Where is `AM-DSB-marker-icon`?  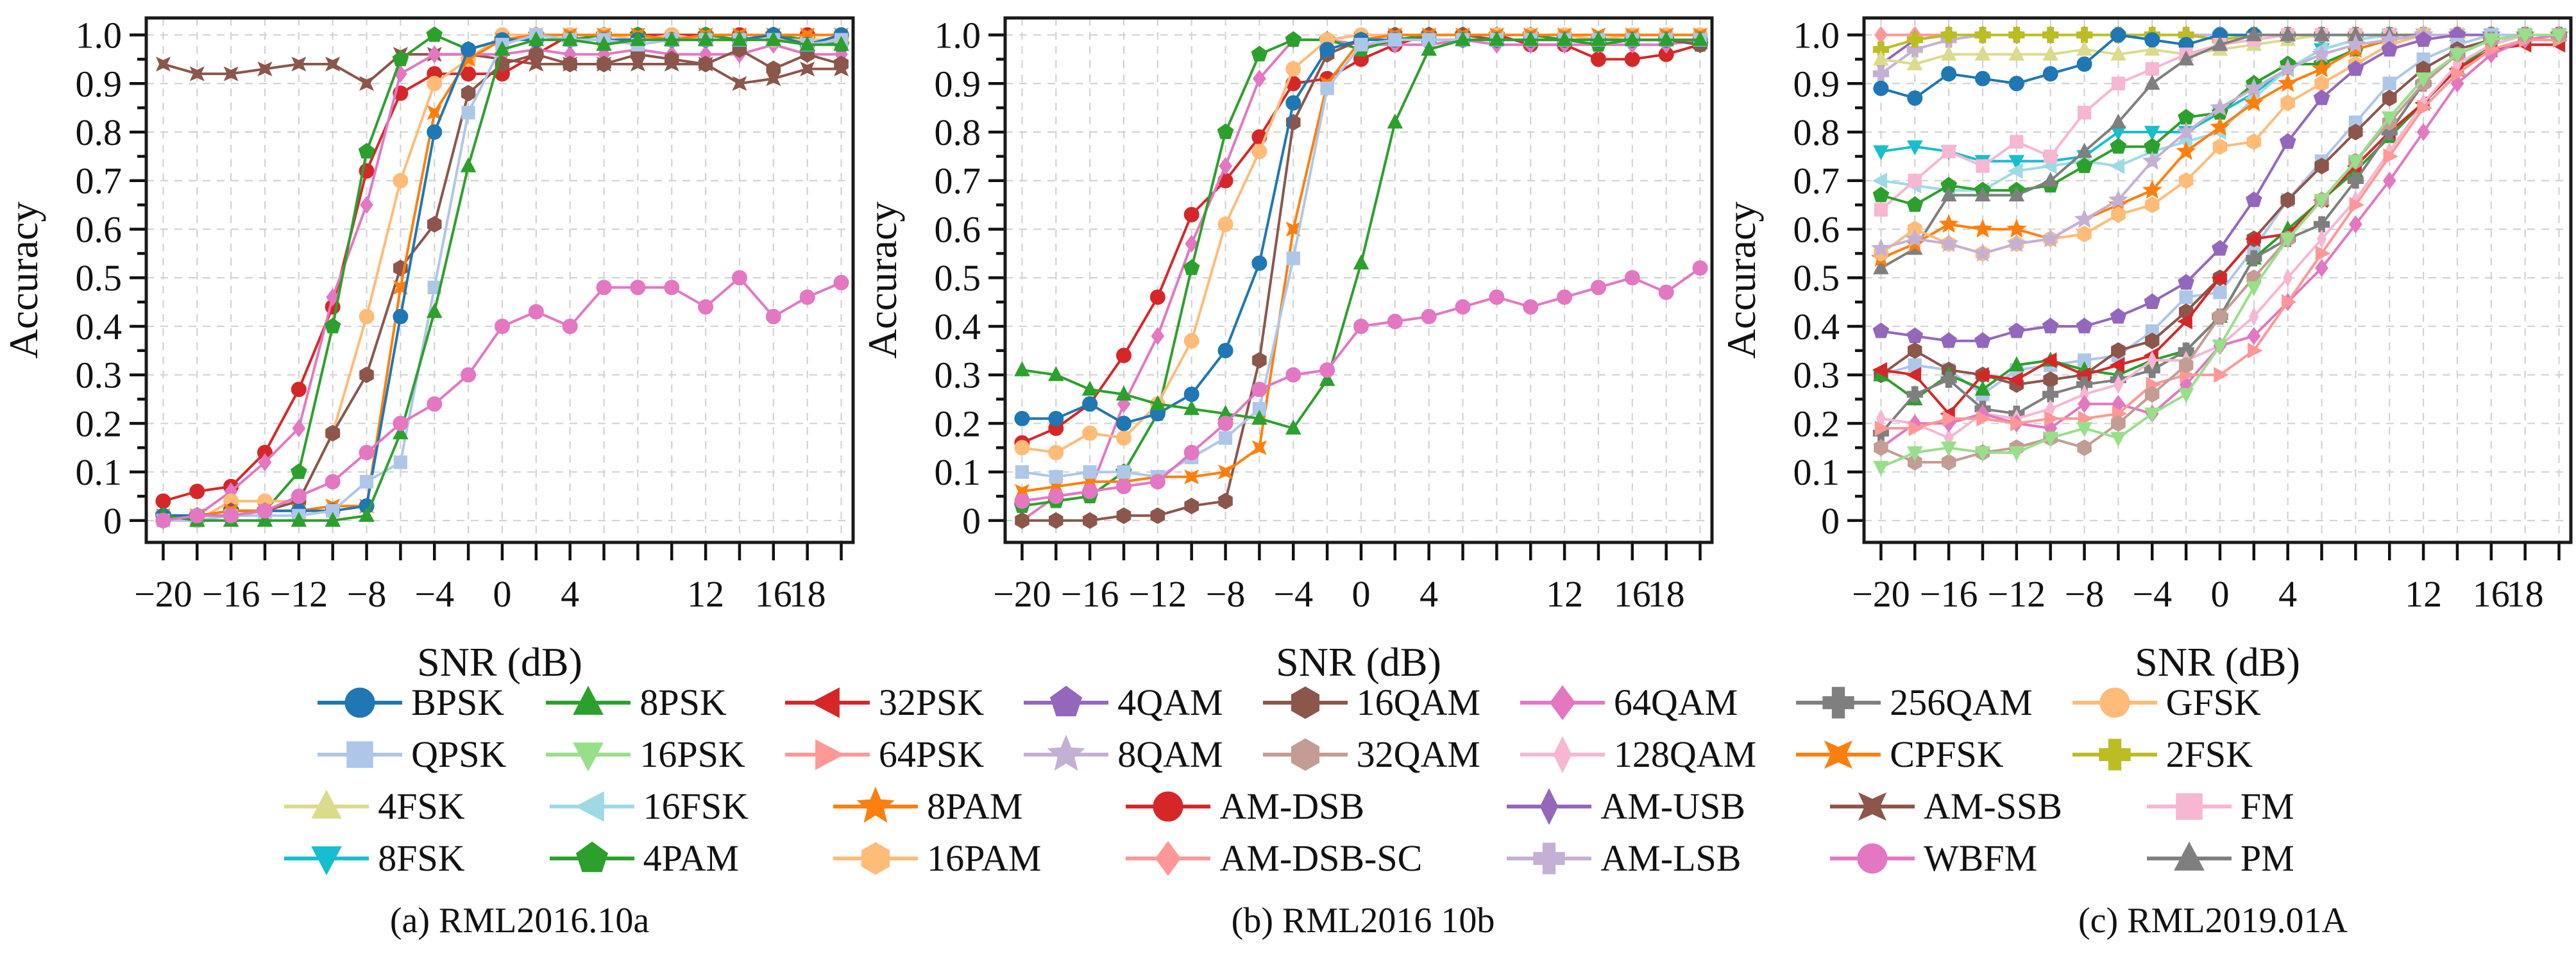 AM-DSB-marker-icon is located at coordinates (1168, 806).